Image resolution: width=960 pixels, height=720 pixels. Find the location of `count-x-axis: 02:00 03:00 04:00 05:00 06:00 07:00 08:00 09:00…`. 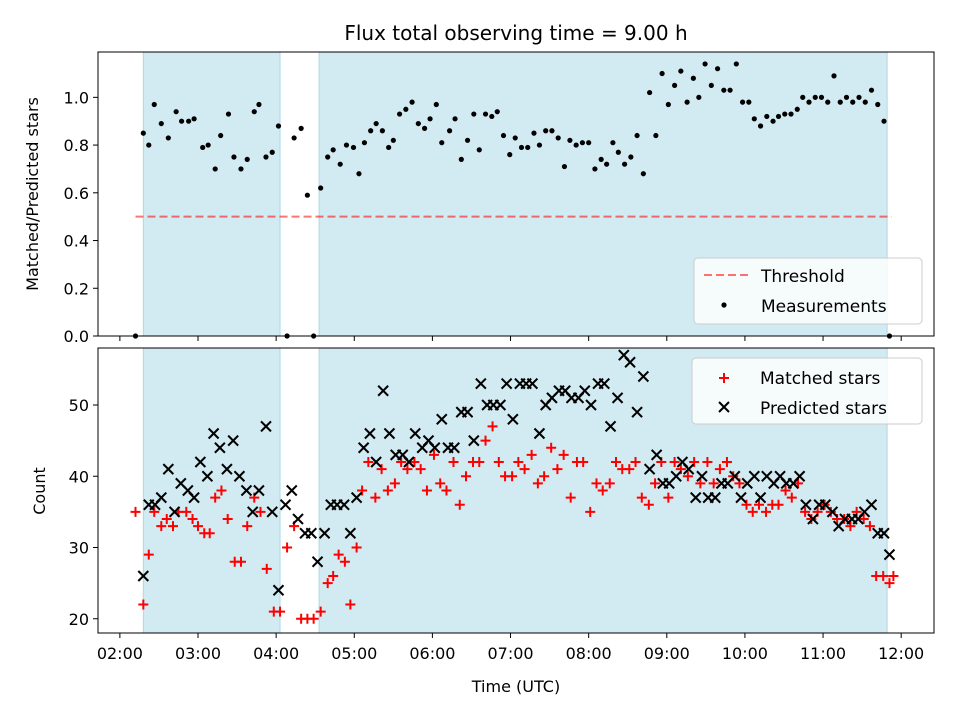

count-x-axis: 02:00 03:00 04:00 05:00 06:00 07:00 08:00 09:00… is located at coordinates (510, 648).